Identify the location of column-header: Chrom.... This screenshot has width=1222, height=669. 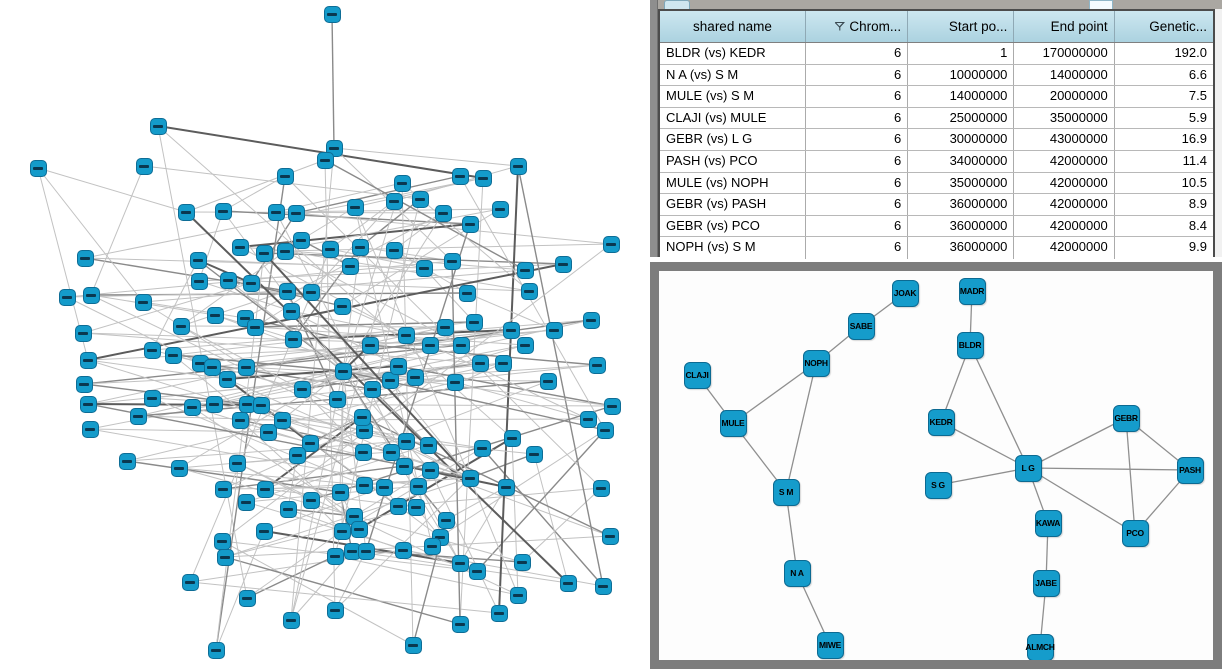
(857, 26).